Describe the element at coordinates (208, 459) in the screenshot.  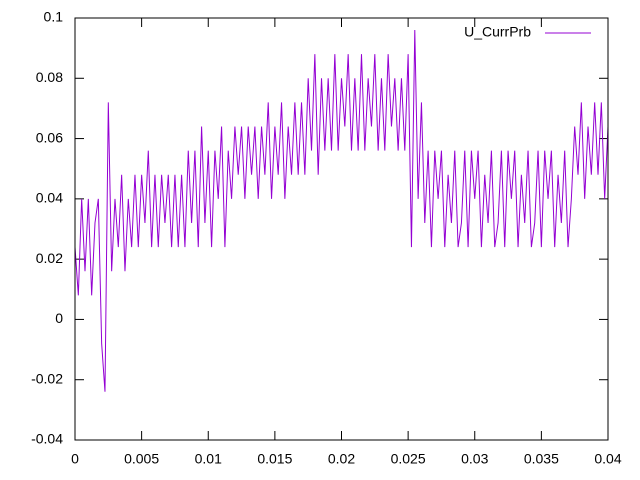
I see `x-tick-label: 0.01` at that location.